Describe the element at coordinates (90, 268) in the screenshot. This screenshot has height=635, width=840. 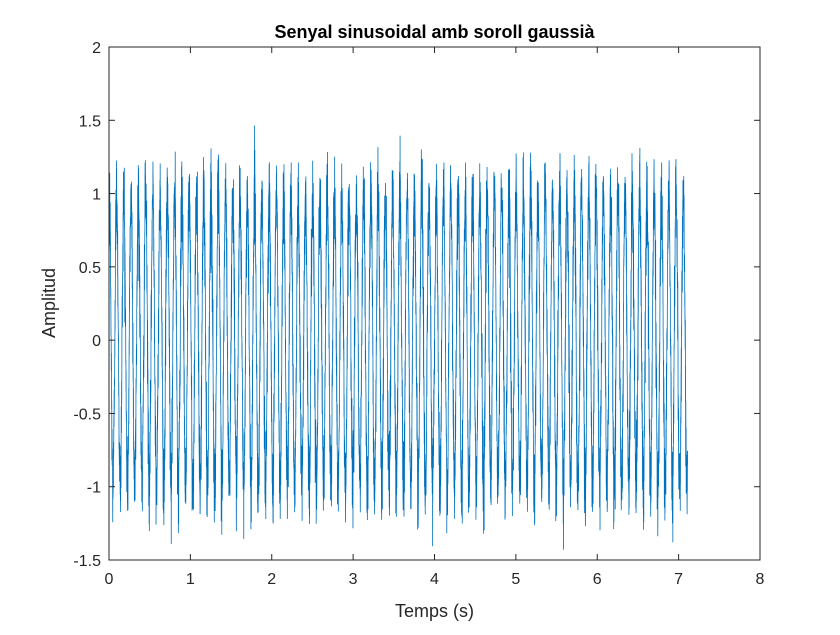
I see `y-tick-label: 0.5` at that location.